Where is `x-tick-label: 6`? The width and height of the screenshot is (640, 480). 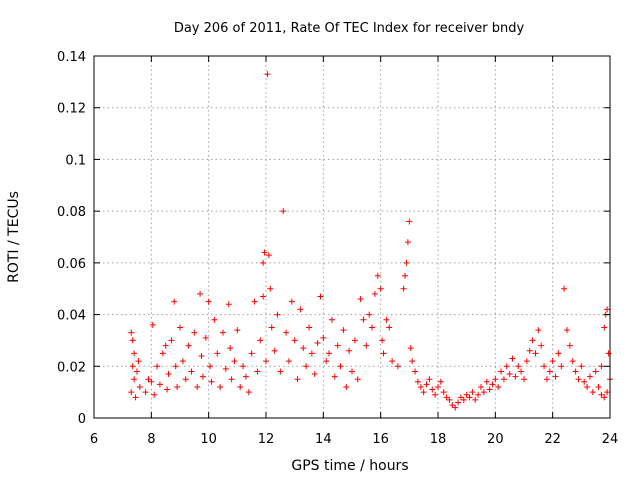
x-tick-label: 6 is located at coordinates (94, 439).